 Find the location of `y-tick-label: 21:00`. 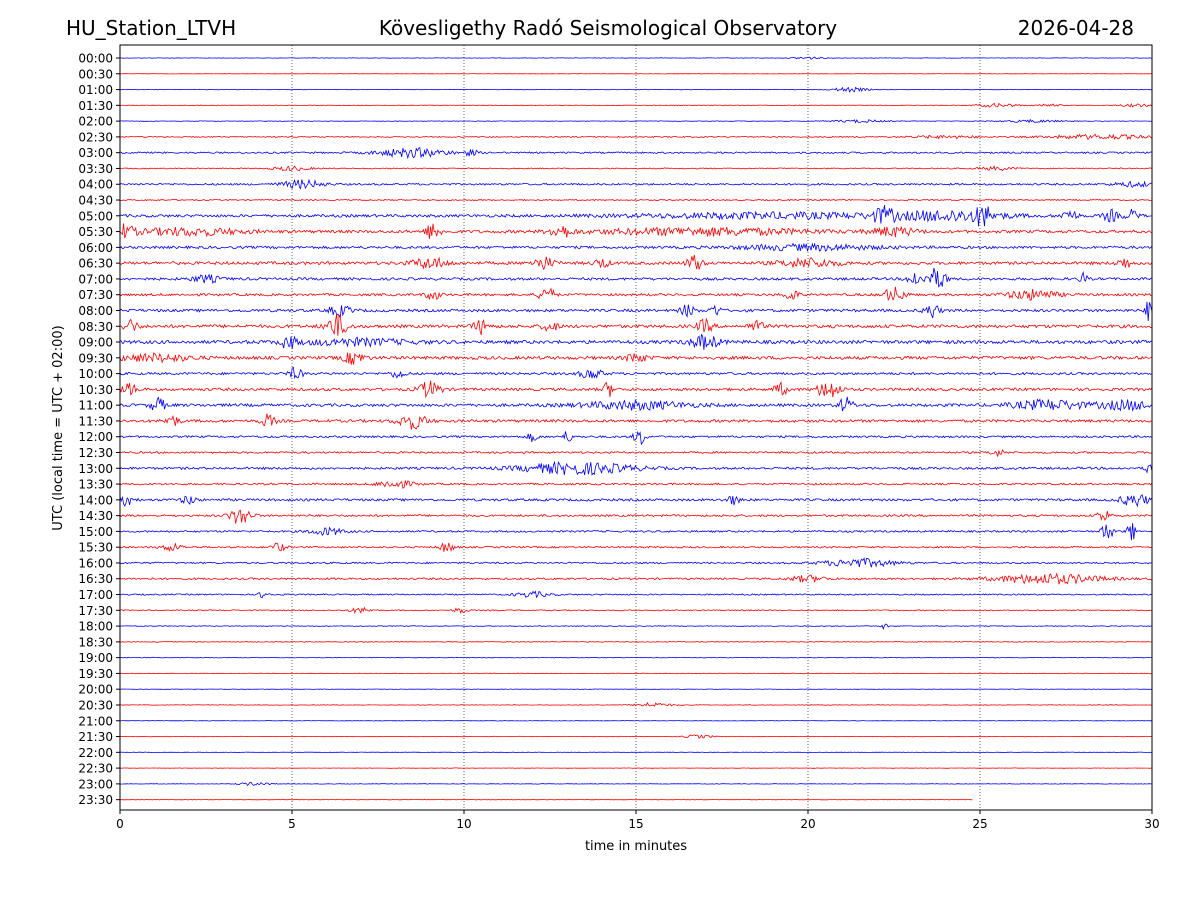

y-tick-label: 21:00 is located at coordinates (95, 721).